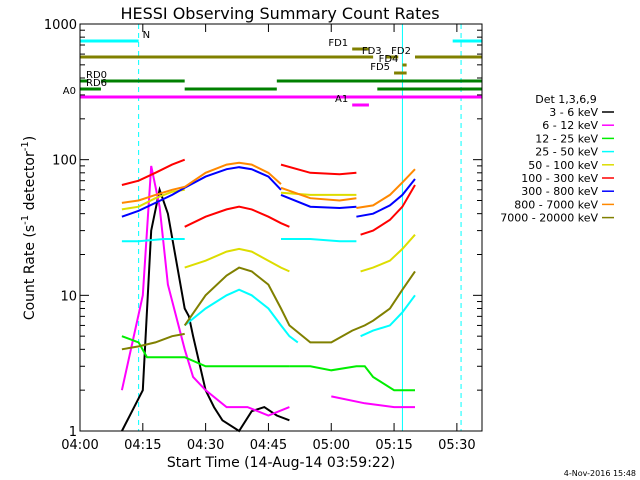  Describe the element at coordinates (281, 463) in the screenshot. I see `x-axis-label: Start Time (14-Aug-14 03:59:22)` at that location.